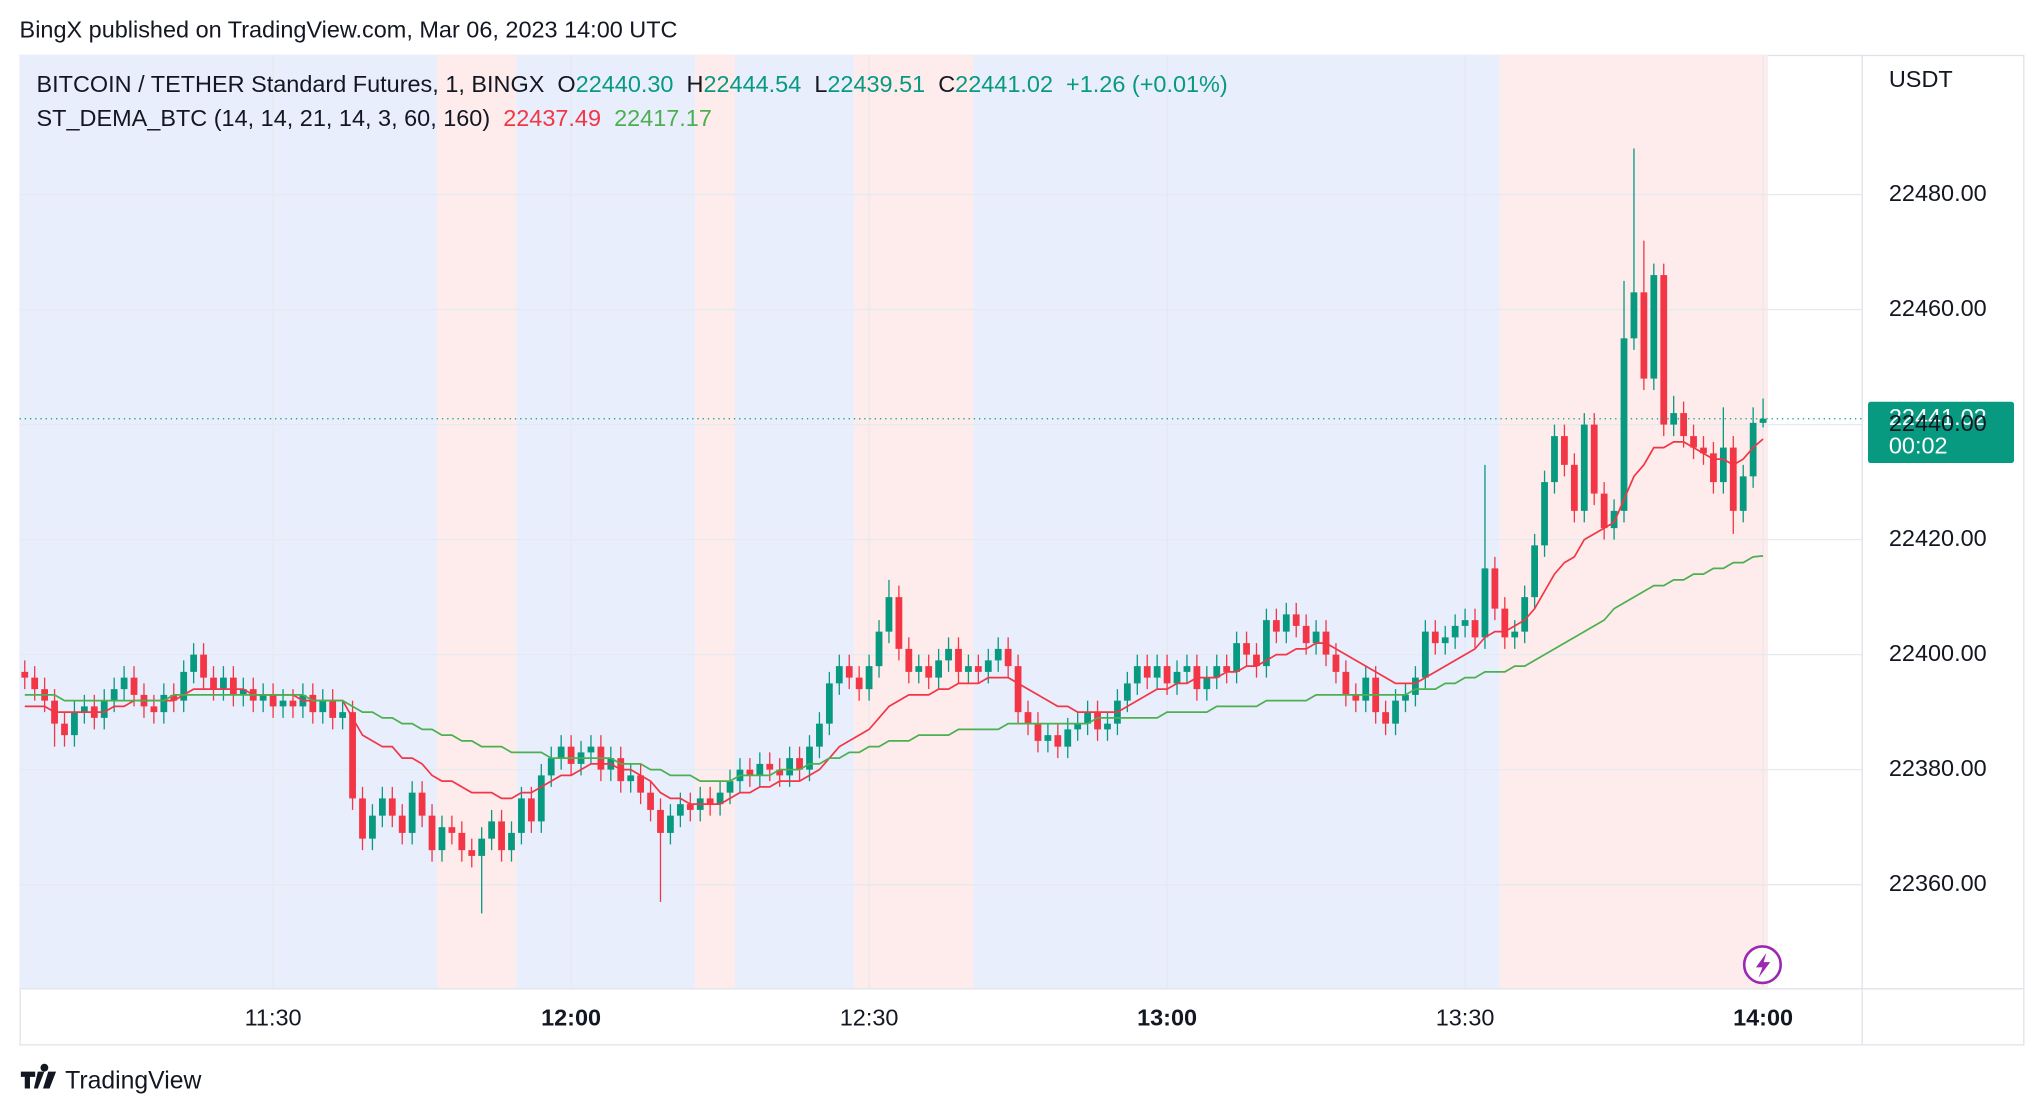  I want to click on currency: USDT, so click(1921, 79).